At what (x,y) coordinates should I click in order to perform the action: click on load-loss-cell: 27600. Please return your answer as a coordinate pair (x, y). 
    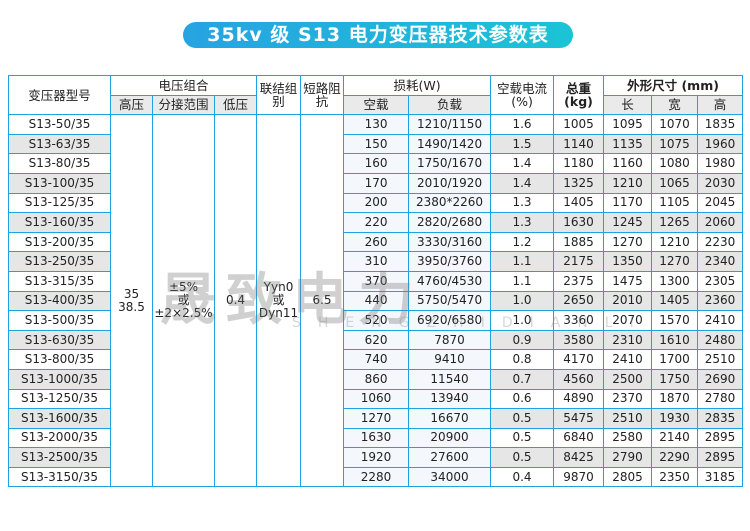
    Looking at the image, I should click on (450, 457).